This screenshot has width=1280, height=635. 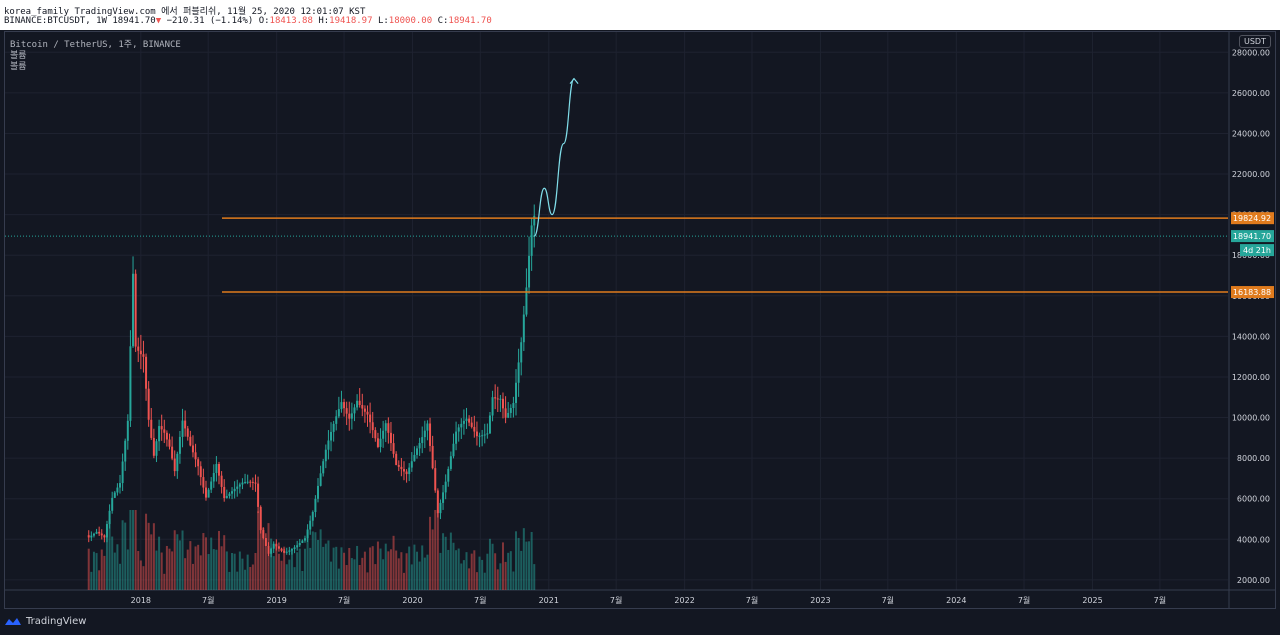 What do you see at coordinates (13, 621) in the screenshot?
I see `tradingview-icon` at bounding box center [13, 621].